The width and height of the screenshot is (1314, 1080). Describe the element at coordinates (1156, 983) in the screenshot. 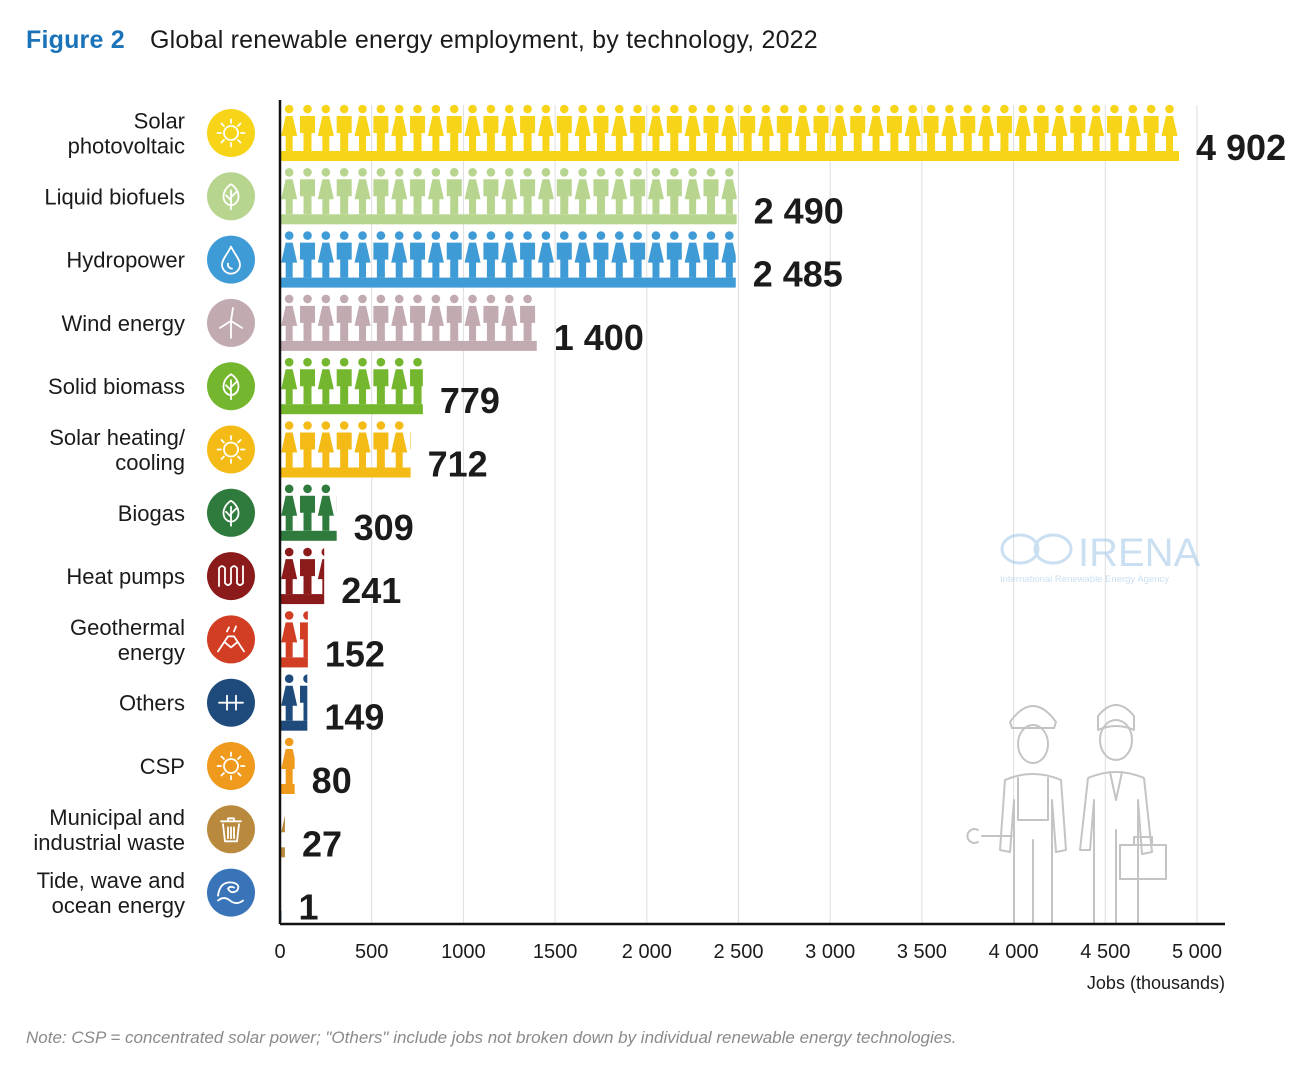

I see `x-axis-title: Jobs (thousands)` at that location.